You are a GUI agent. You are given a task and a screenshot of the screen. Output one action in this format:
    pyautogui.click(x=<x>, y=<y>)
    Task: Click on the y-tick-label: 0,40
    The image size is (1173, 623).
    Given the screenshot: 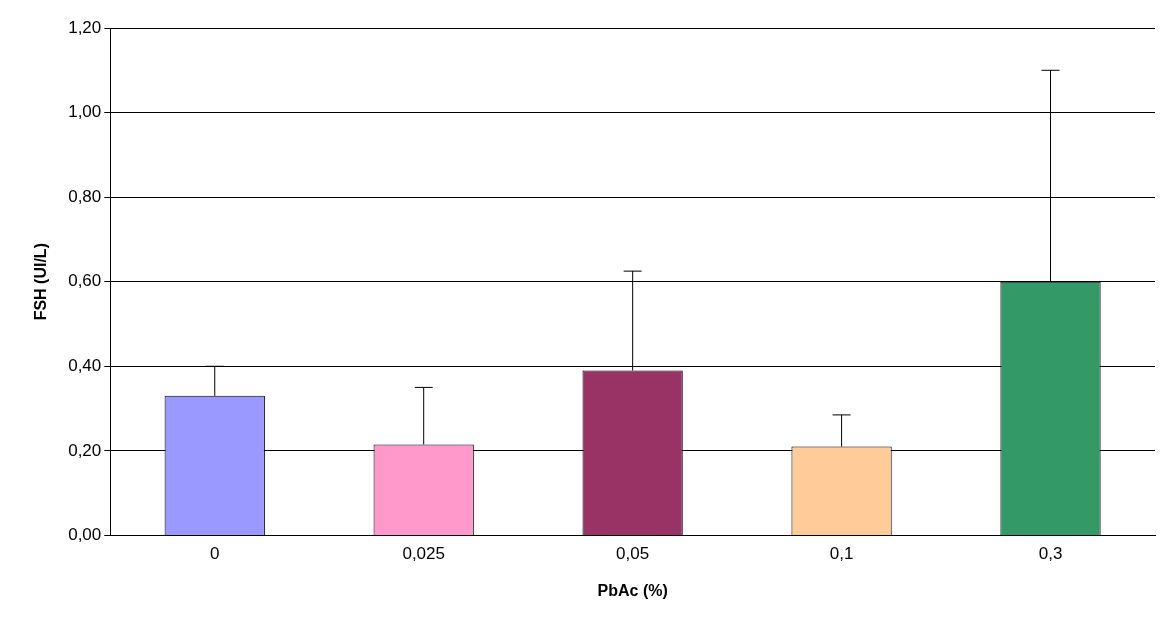 What is the action you would take?
    pyautogui.click(x=85, y=365)
    